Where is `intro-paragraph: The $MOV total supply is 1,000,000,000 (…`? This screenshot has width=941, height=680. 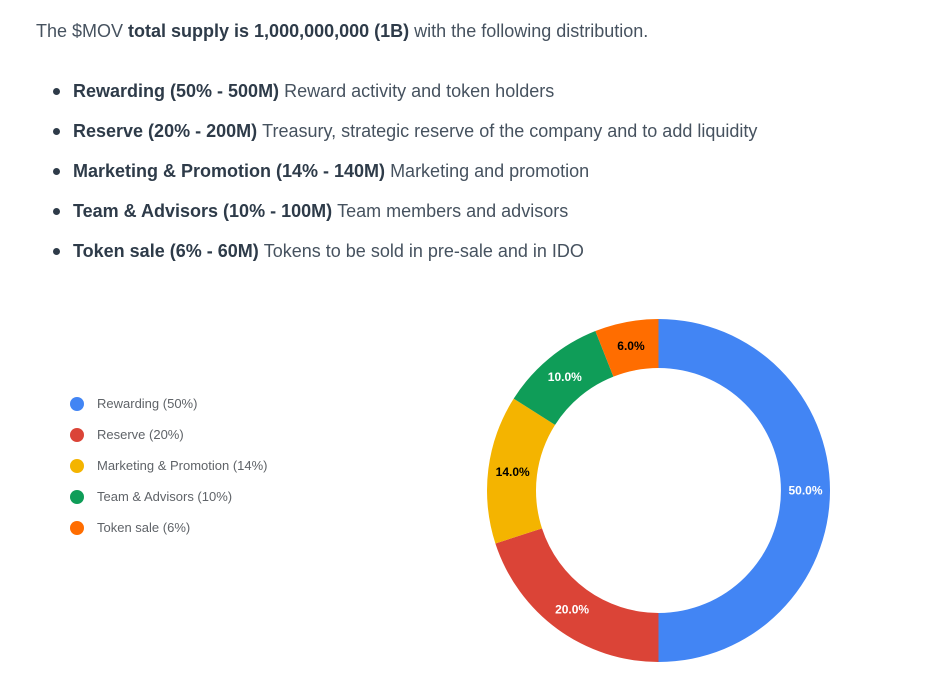
intro-paragraph: The $MOV total supply is 1,000,000,000 (… is located at coordinates (342, 31).